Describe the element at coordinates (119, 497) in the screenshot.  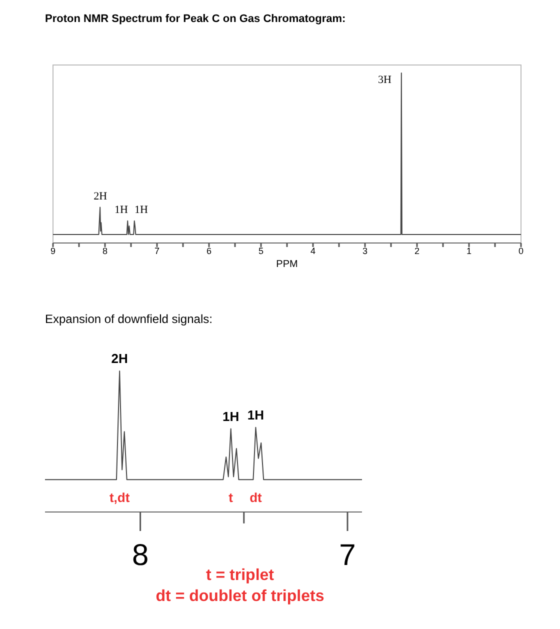
I see `annotation: t,dt` at that location.